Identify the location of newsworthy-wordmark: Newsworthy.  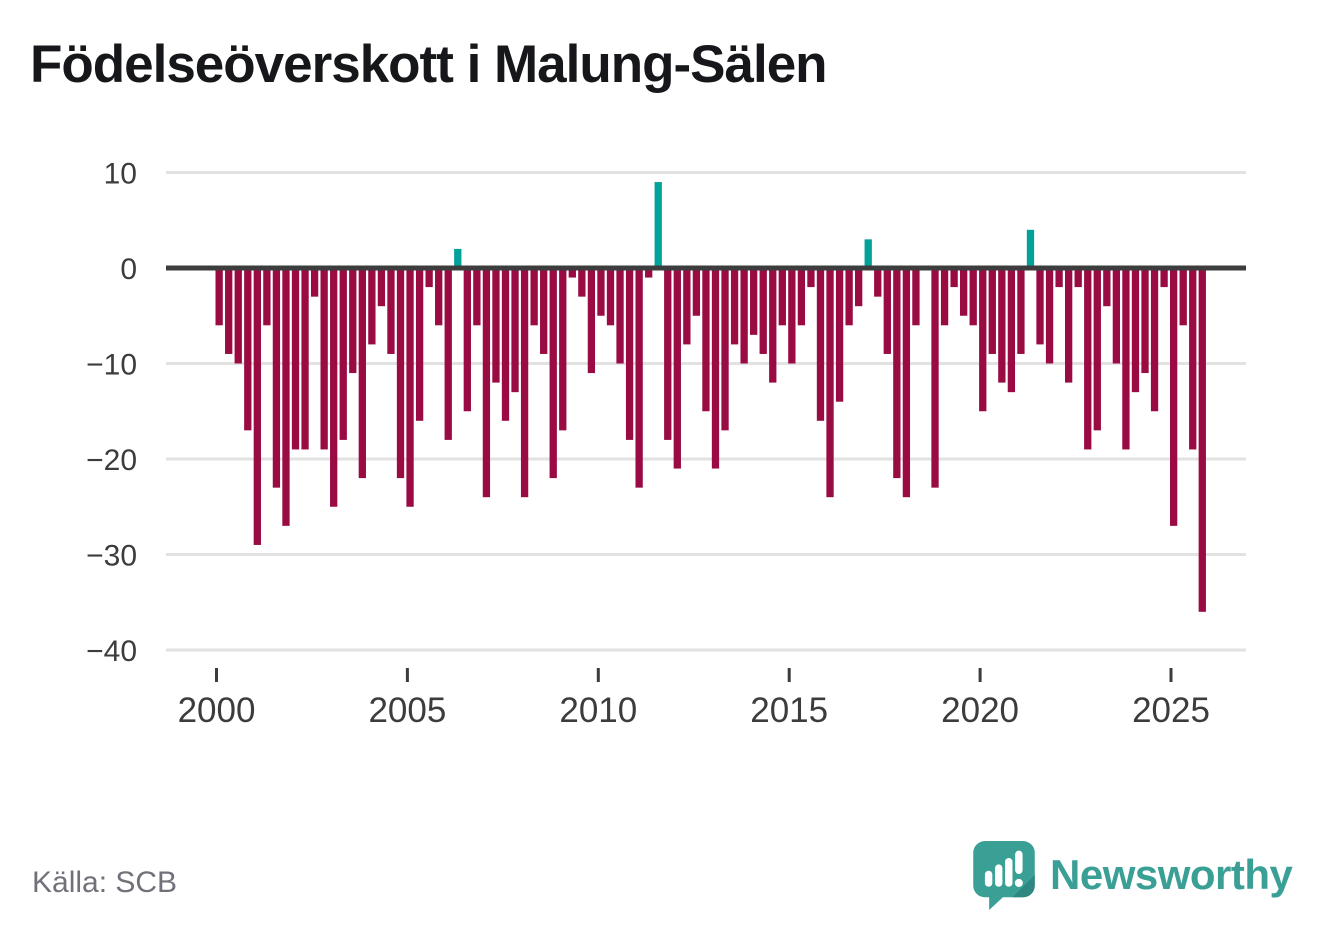
(1171, 874).